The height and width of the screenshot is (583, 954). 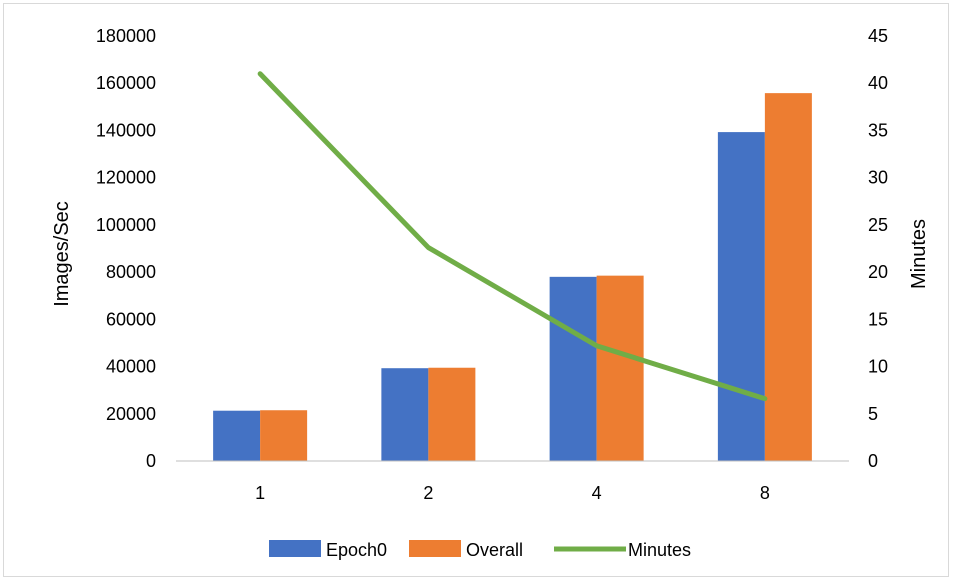 What do you see at coordinates (878, 130) in the screenshot?
I see `y2-tick-label: 35` at bounding box center [878, 130].